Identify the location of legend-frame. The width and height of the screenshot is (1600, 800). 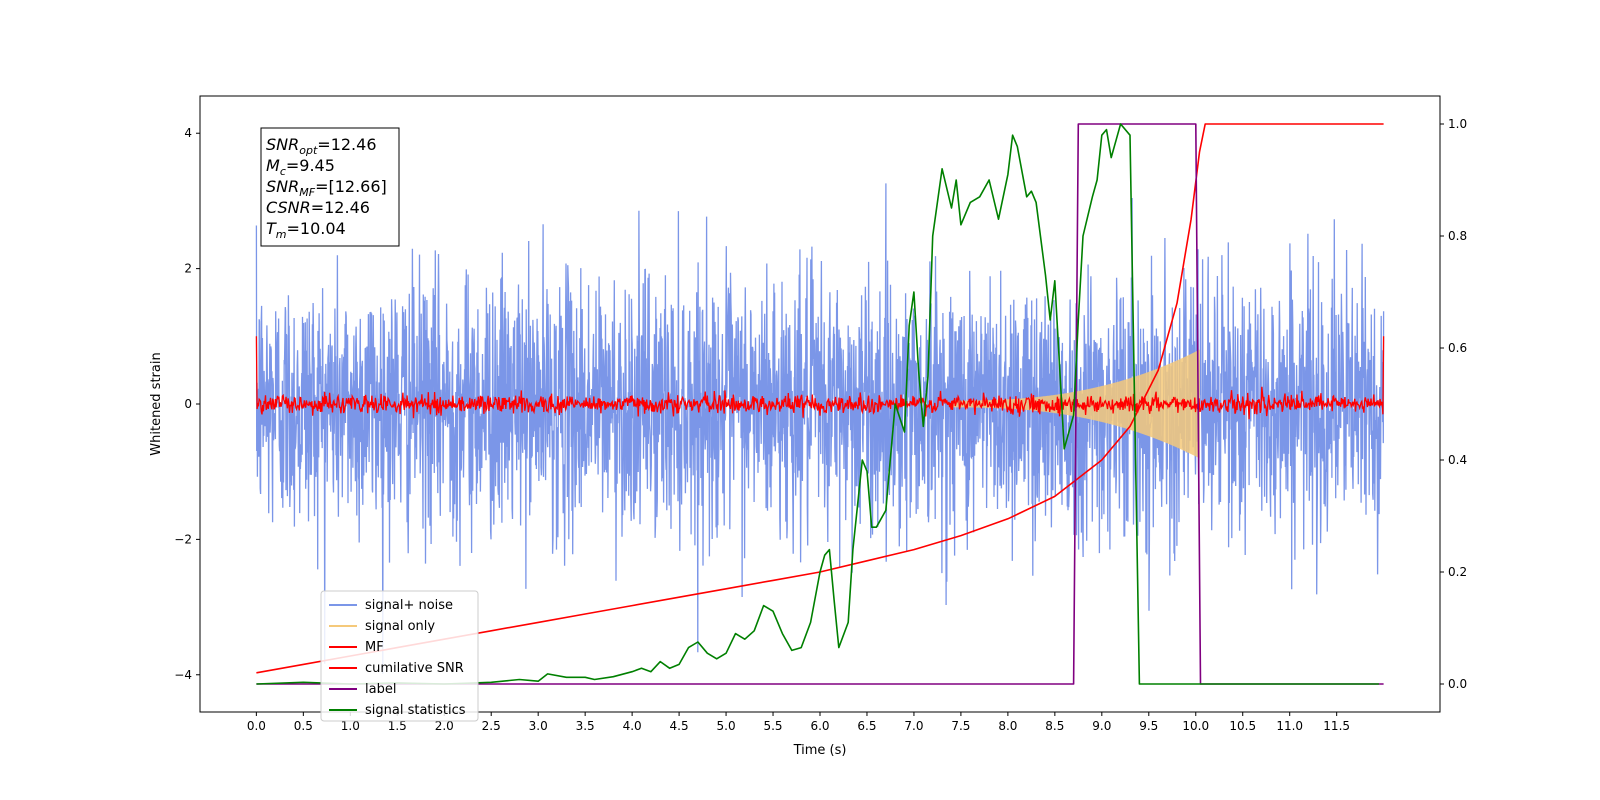
(399, 656).